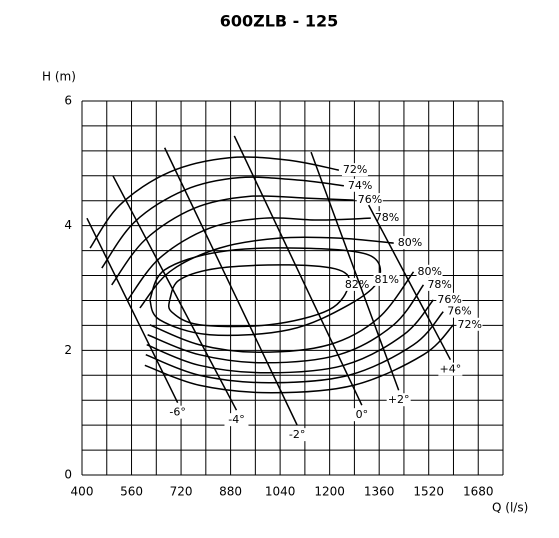 Image resolution: width=559 pixels, height=538 pixels. Describe the element at coordinates (68, 475) in the screenshot. I see `y-tick-label: 0` at that location.